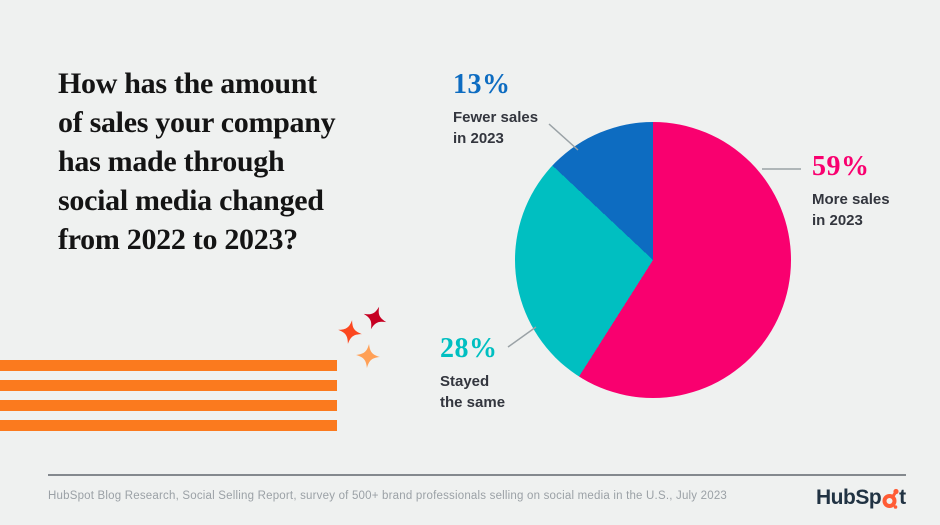 This screenshot has height=525, width=940. I want to click on stripes-decoration, so click(168, 395).